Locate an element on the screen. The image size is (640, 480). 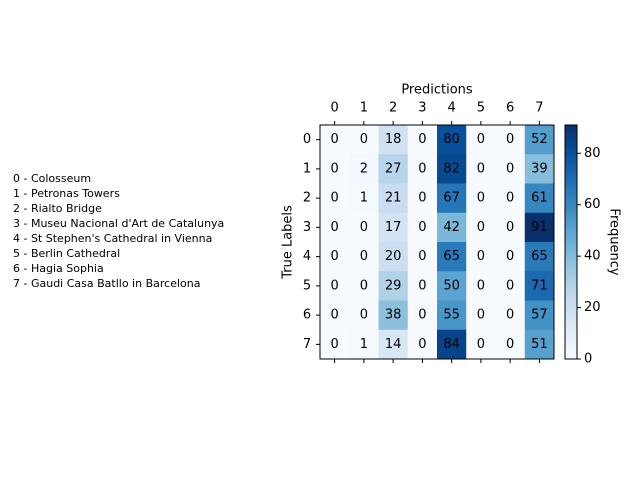
class-legend-item: 2 - Rialto Bridge is located at coordinates (57, 208).